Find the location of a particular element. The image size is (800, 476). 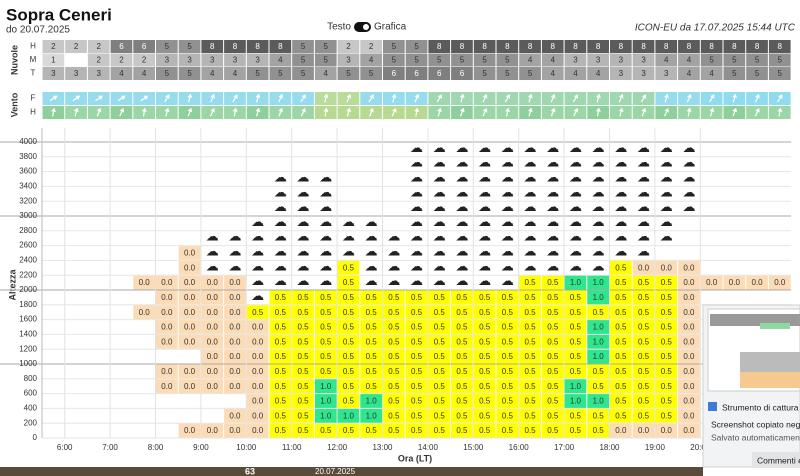

toggle-right: Grafica is located at coordinates (390, 27).